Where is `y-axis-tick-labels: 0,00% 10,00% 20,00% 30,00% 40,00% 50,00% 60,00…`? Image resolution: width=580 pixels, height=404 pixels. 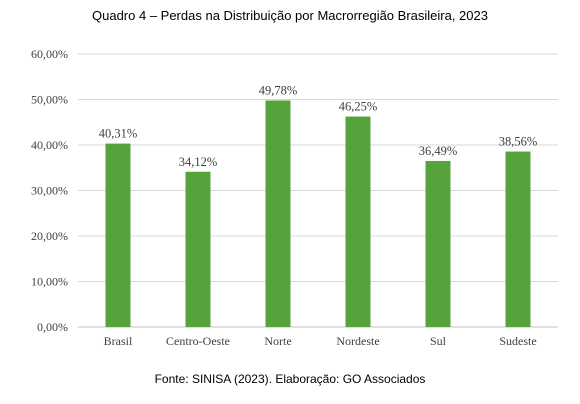 y-axis-tick-labels: 0,00% 10,00% 20,00% 30,00% 40,00% 50,00% 60,00… is located at coordinates (49, 190).